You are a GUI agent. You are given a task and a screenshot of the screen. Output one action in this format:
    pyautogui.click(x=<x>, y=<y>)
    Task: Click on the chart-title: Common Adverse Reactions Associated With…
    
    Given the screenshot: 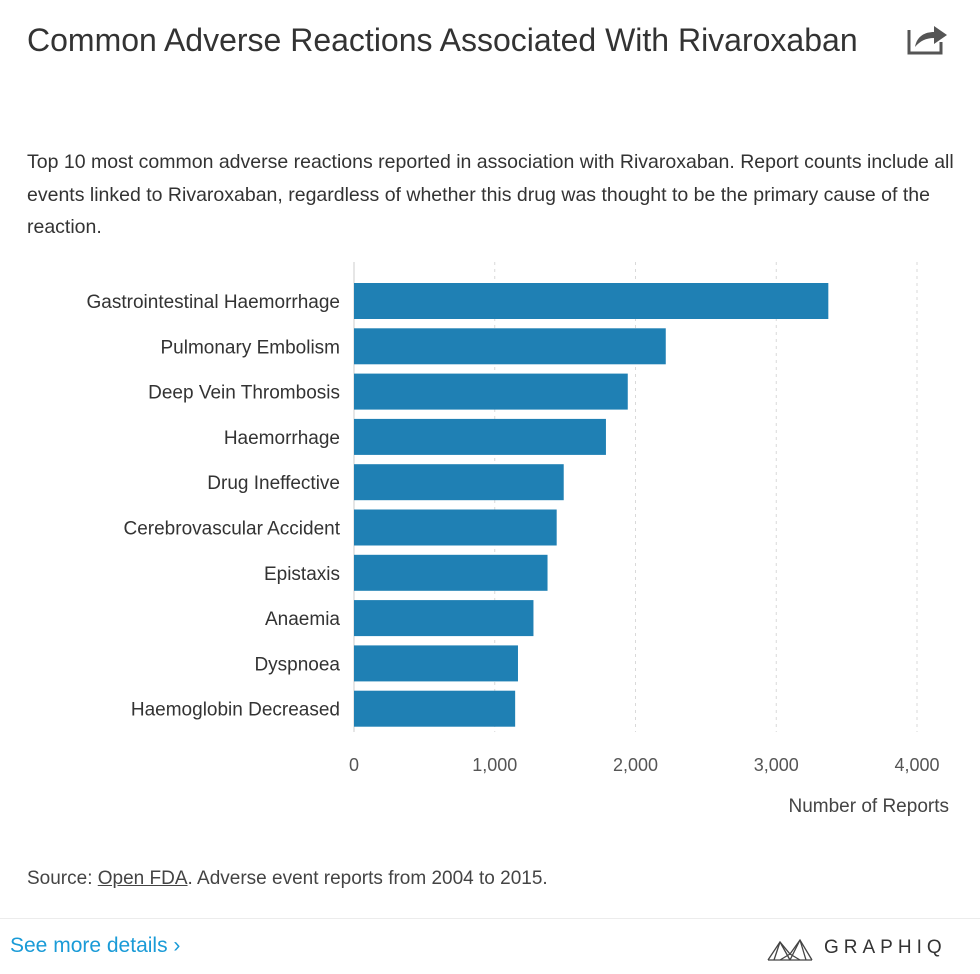 What is the action you would take?
    pyautogui.click(x=442, y=40)
    